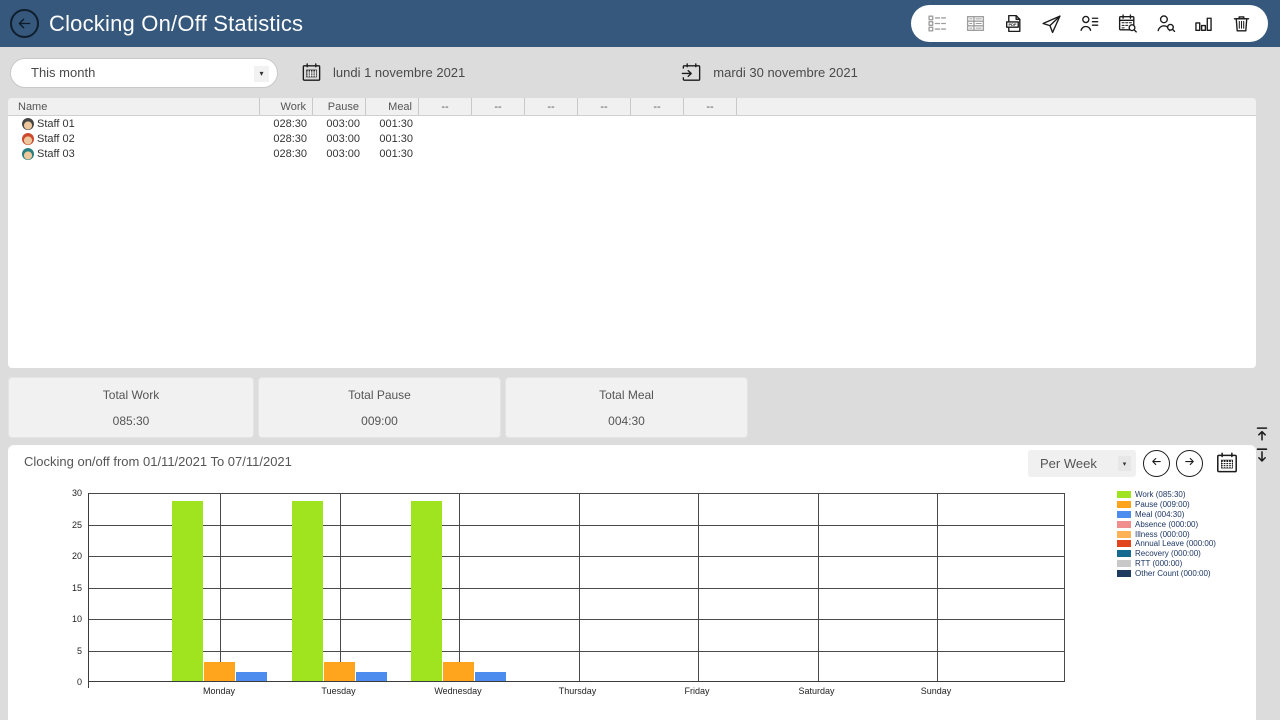  Describe the element at coordinates (1166, 573) in the screenshot. I see `legend-item: Other Count (000:00)` at that location.